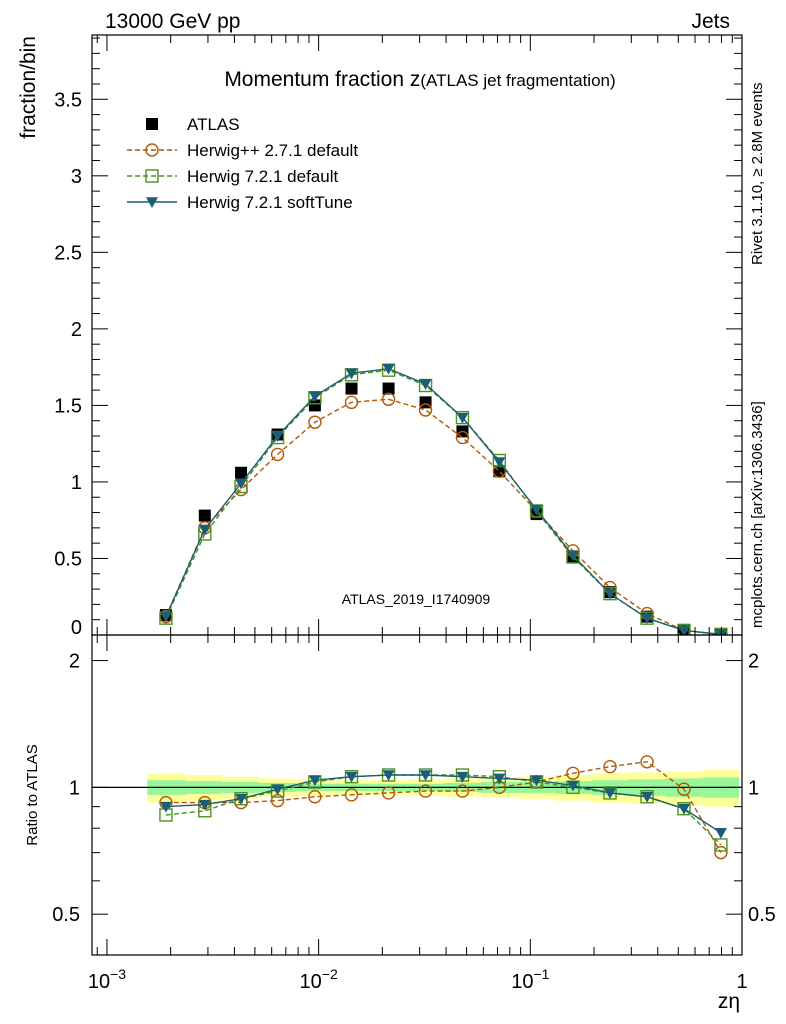  What do you see at coordinates (66, 915) in the screenshot?
I see `ratio-tick-label: 0.5` at bounding box center [66, 915].